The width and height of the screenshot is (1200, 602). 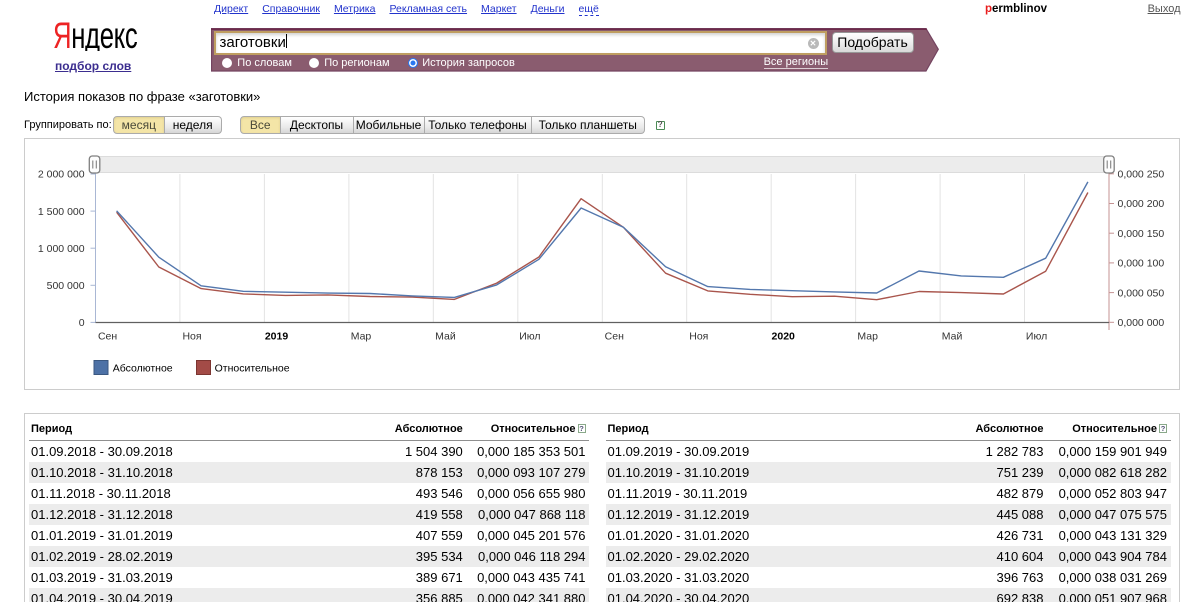 I want to click on svg-text: 0,000 000, so click(x=1141, y=323).